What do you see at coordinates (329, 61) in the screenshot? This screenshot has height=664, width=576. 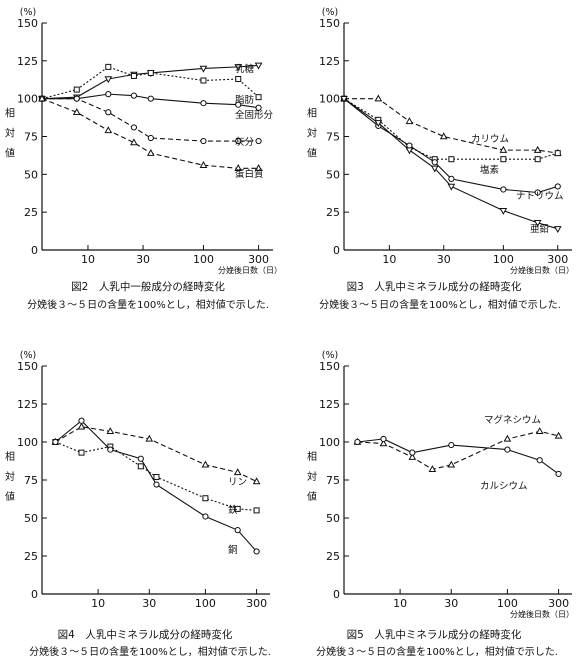 I see `y-tick-label: 125` at bounding box center [329, 61].